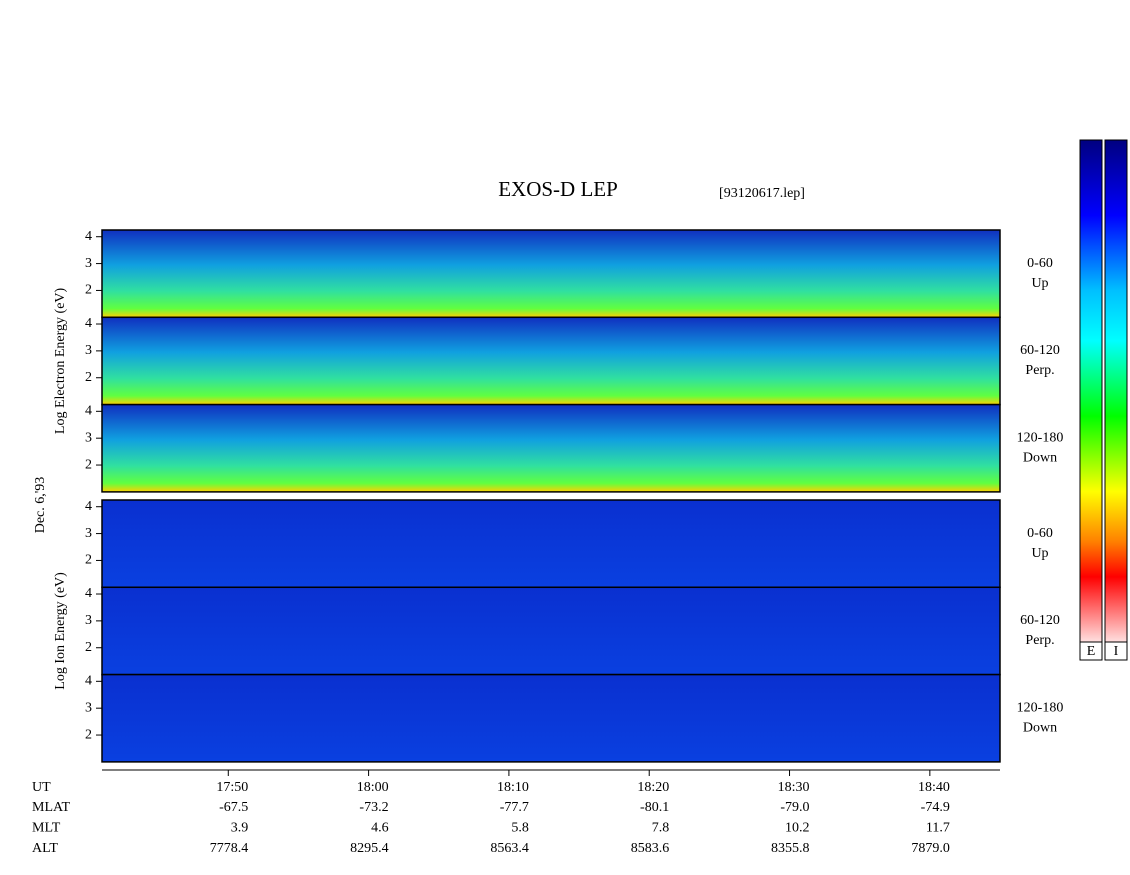  Describe the element at coordinates (45, 848) in the screenshot. I see `ephemeris-label: ALT` at that location.